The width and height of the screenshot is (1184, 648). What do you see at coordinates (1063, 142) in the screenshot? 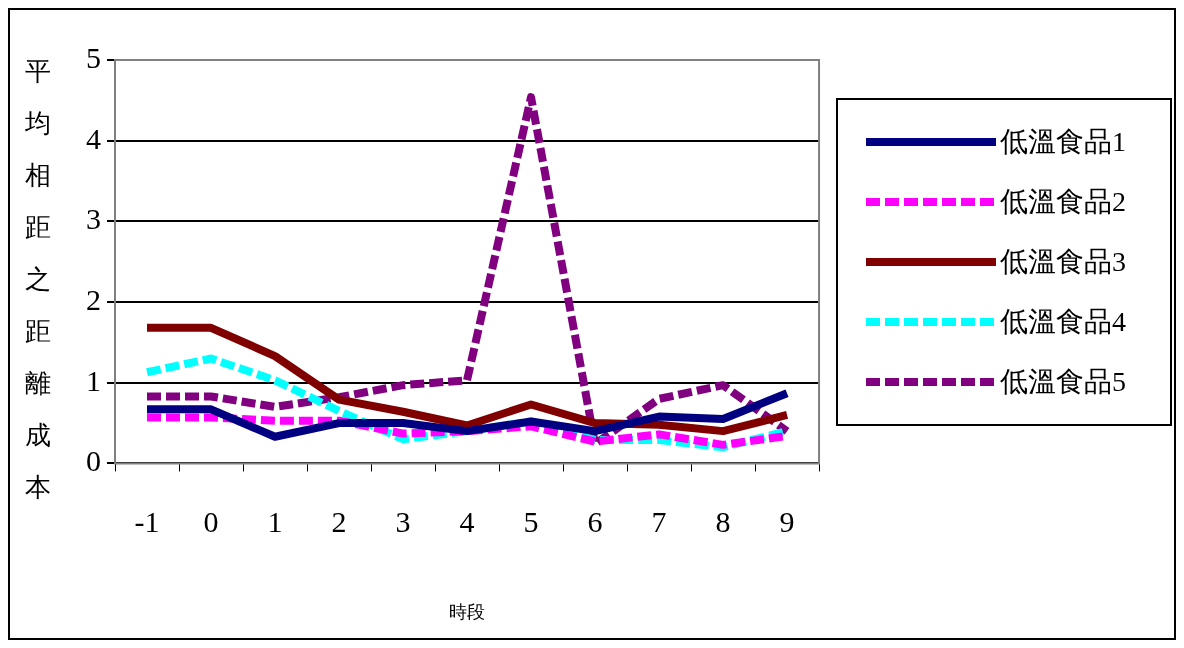
I see `legend-label: 低溫食品1` at bounding box center [1063, 142].